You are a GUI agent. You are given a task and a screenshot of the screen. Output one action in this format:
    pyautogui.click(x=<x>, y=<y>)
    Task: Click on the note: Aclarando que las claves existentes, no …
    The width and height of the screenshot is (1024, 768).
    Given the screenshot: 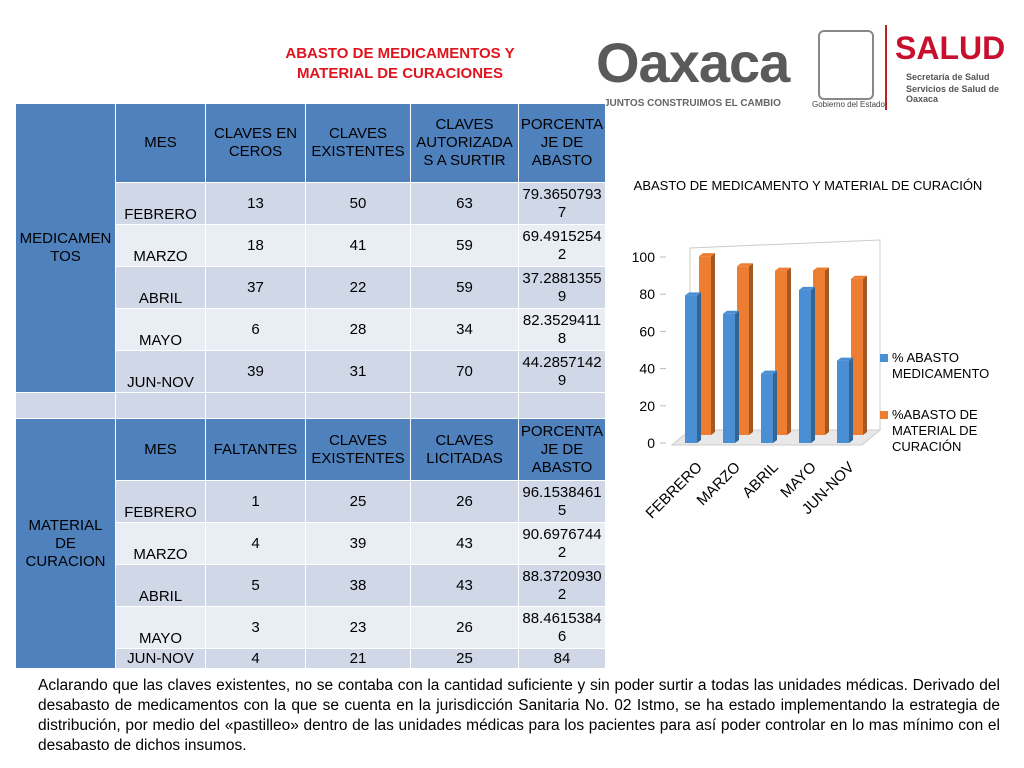 What is the action you would take?
    pyautogui.click(x=519, y=715)
    